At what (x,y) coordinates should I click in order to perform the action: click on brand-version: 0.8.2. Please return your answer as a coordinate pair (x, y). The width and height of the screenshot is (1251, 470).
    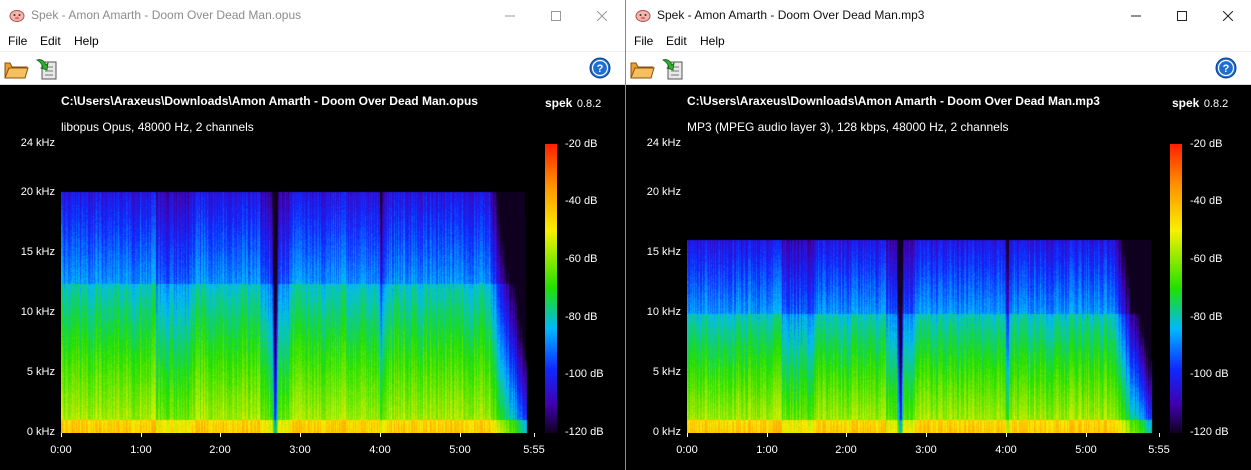
    Looking at the image, I should click on (1216, 104).